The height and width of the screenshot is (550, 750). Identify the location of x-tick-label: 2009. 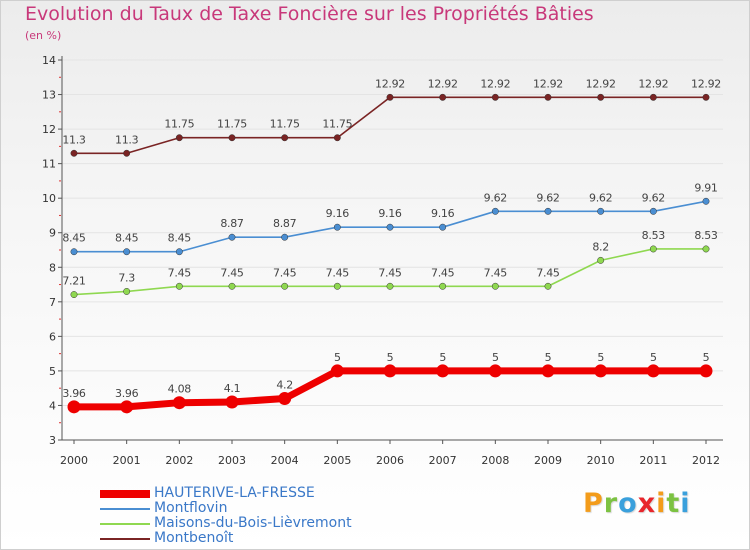
(548, 460).